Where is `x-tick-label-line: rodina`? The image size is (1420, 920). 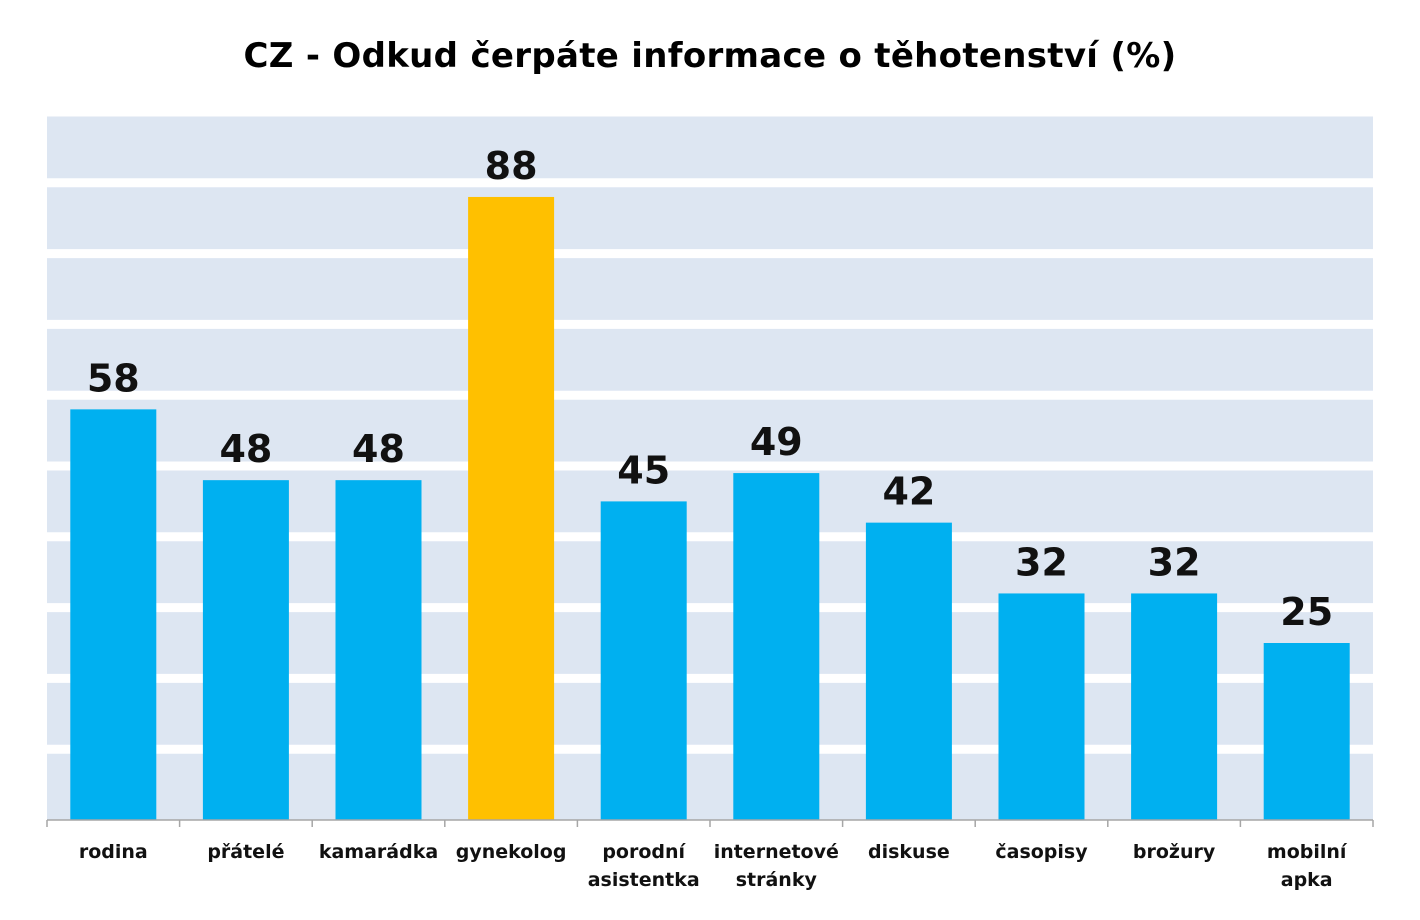
x-tick-label-line: rodina is located at coordinates (113, 852).